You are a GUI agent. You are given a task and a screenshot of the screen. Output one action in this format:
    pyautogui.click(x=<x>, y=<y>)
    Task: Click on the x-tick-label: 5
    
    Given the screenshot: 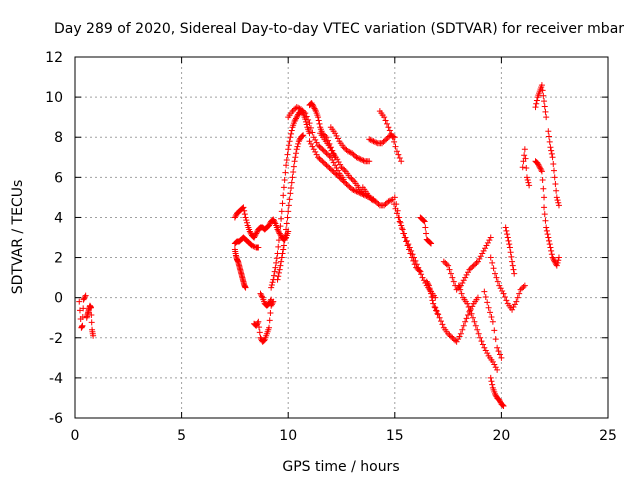 What is the action you would take?
    pyautogui.click(x=181, y=436)
    